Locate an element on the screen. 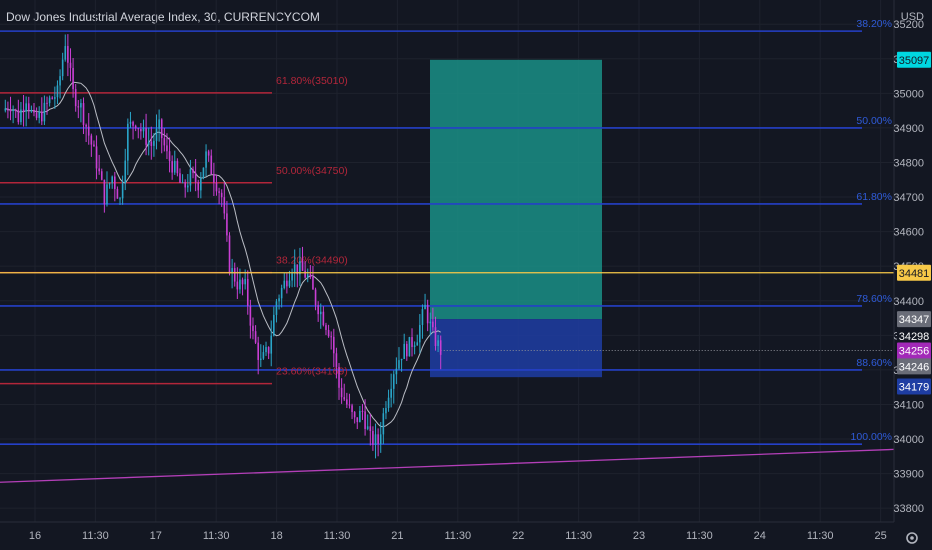  price-tick-label: 34100 is located at coordinates (908, 405).